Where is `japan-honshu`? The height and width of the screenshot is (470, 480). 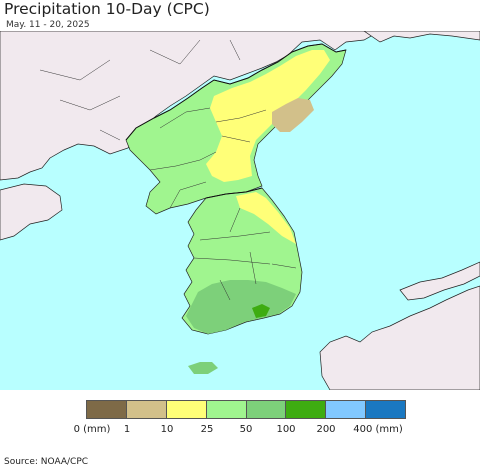
japan-honshu is located at coordinates (439, 281).